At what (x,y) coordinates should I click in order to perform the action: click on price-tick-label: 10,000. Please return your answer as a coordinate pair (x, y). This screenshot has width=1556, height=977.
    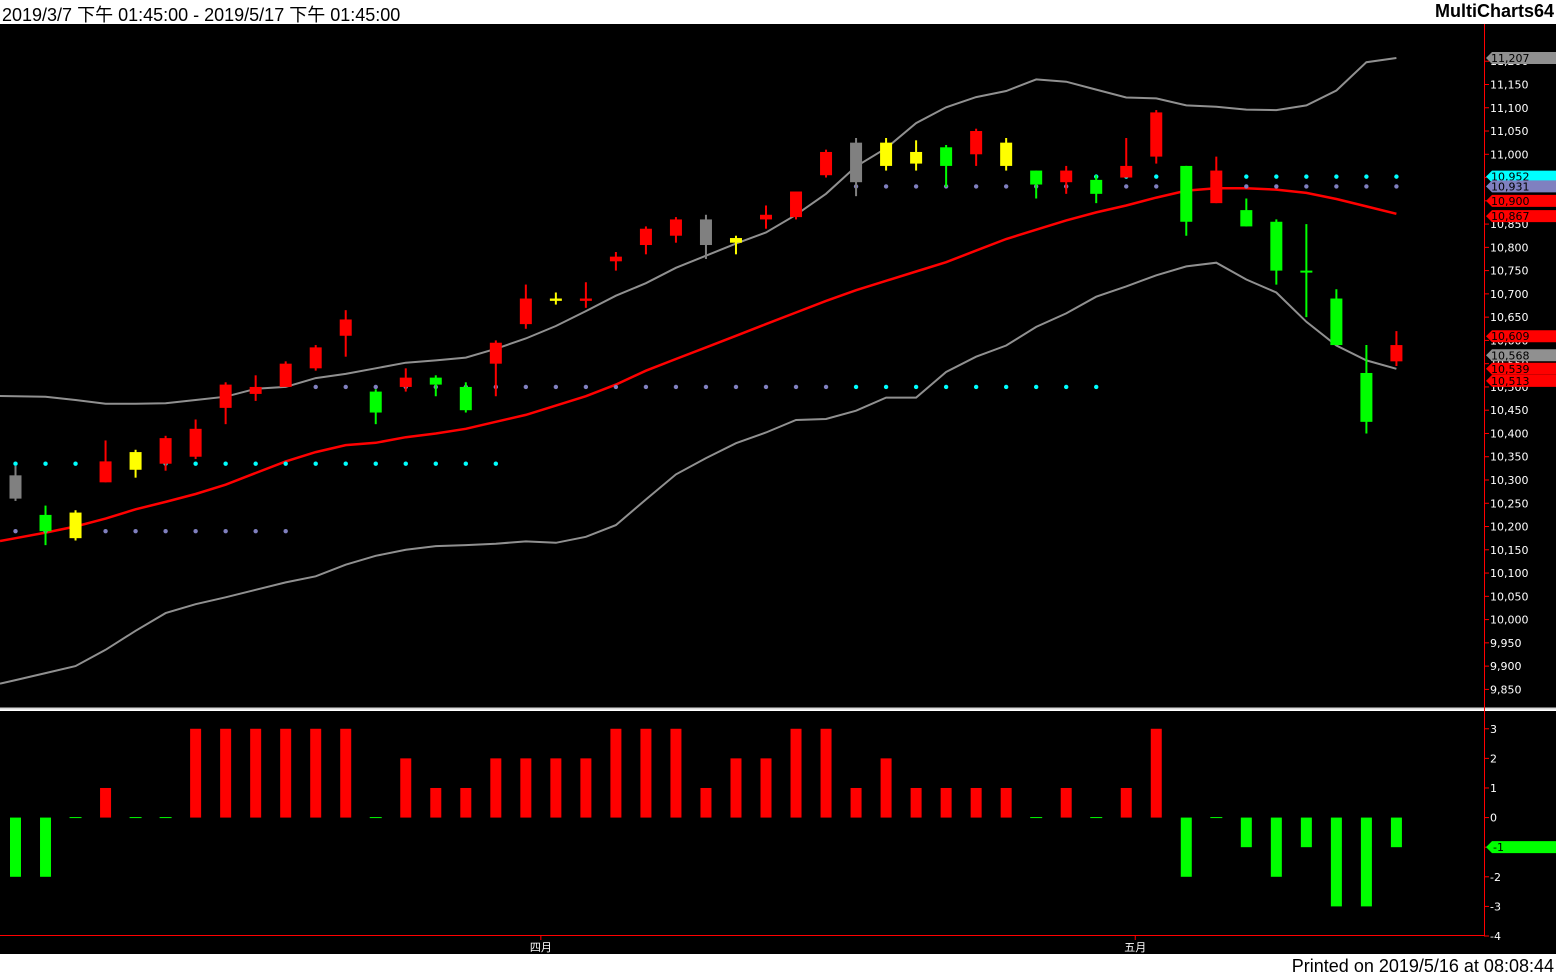
    Looking at the image, I should click on (1509, 620).